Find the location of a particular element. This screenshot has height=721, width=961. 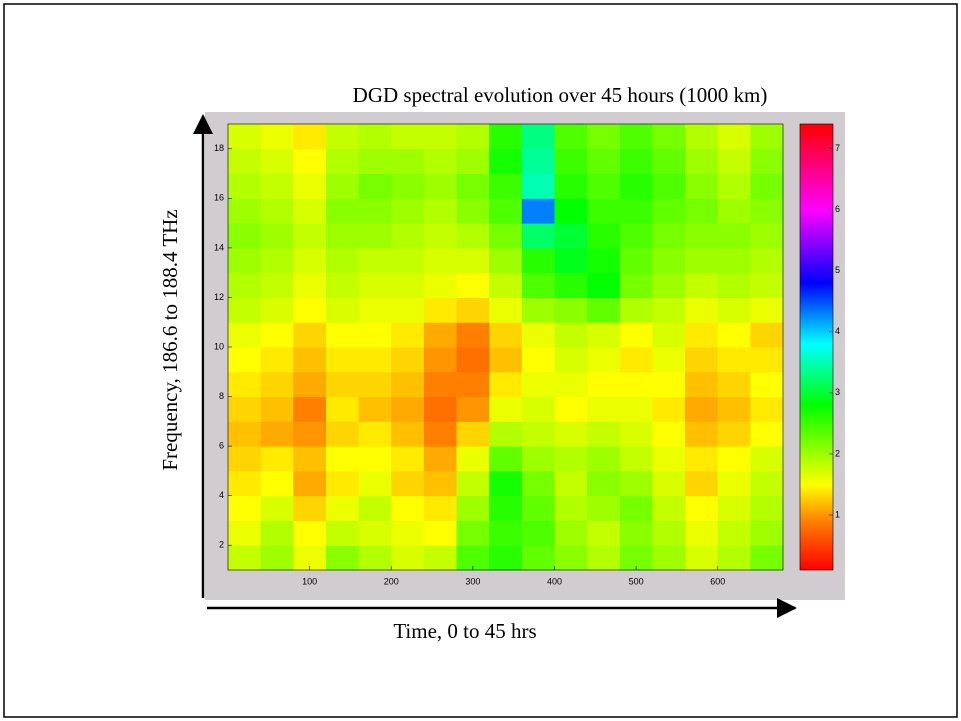

y-tick-label: 8 is located at coordinates (221, 396).